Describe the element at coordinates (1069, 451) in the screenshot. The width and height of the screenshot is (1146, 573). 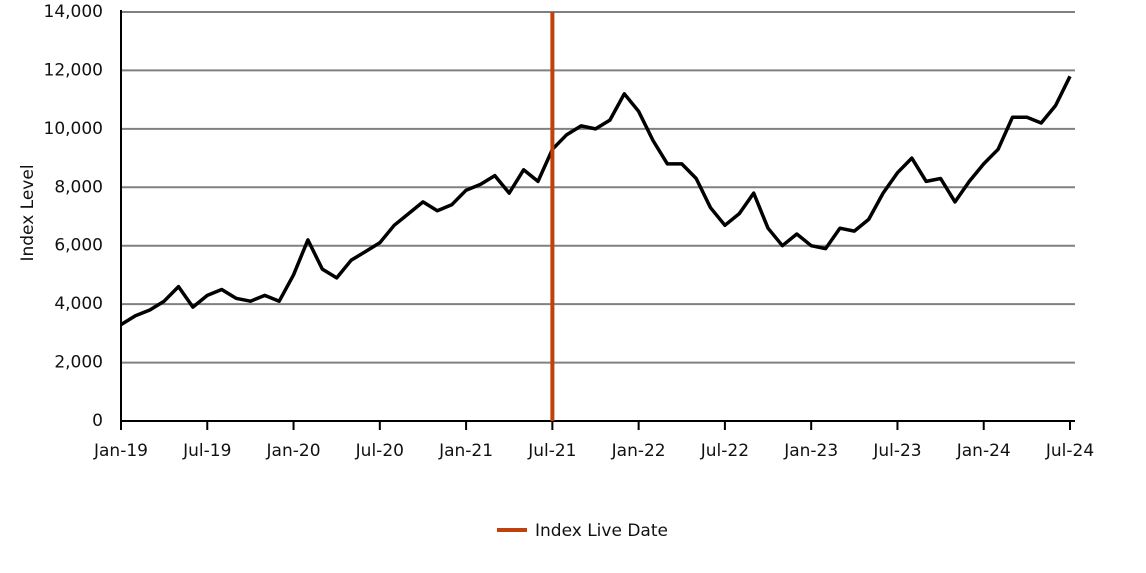
I see `x-tick-label: Jul-24` at that location.